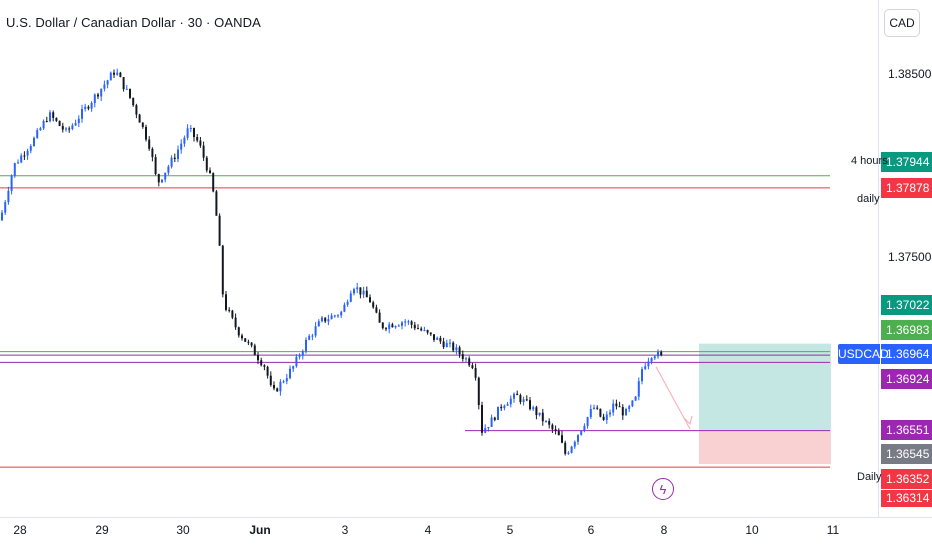  What do you see at coordinates (906, 188) in the screenshot?
I see `price-tag-daily-level: 1.37878` at bounding box center [906, 188].